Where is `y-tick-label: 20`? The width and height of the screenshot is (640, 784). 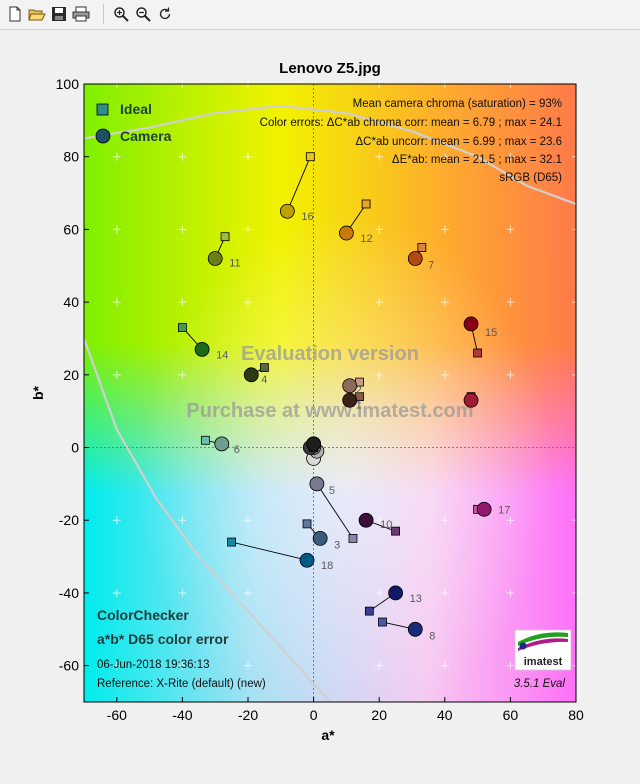
y-tick-label: 20 is located at coordinates (71, 375).